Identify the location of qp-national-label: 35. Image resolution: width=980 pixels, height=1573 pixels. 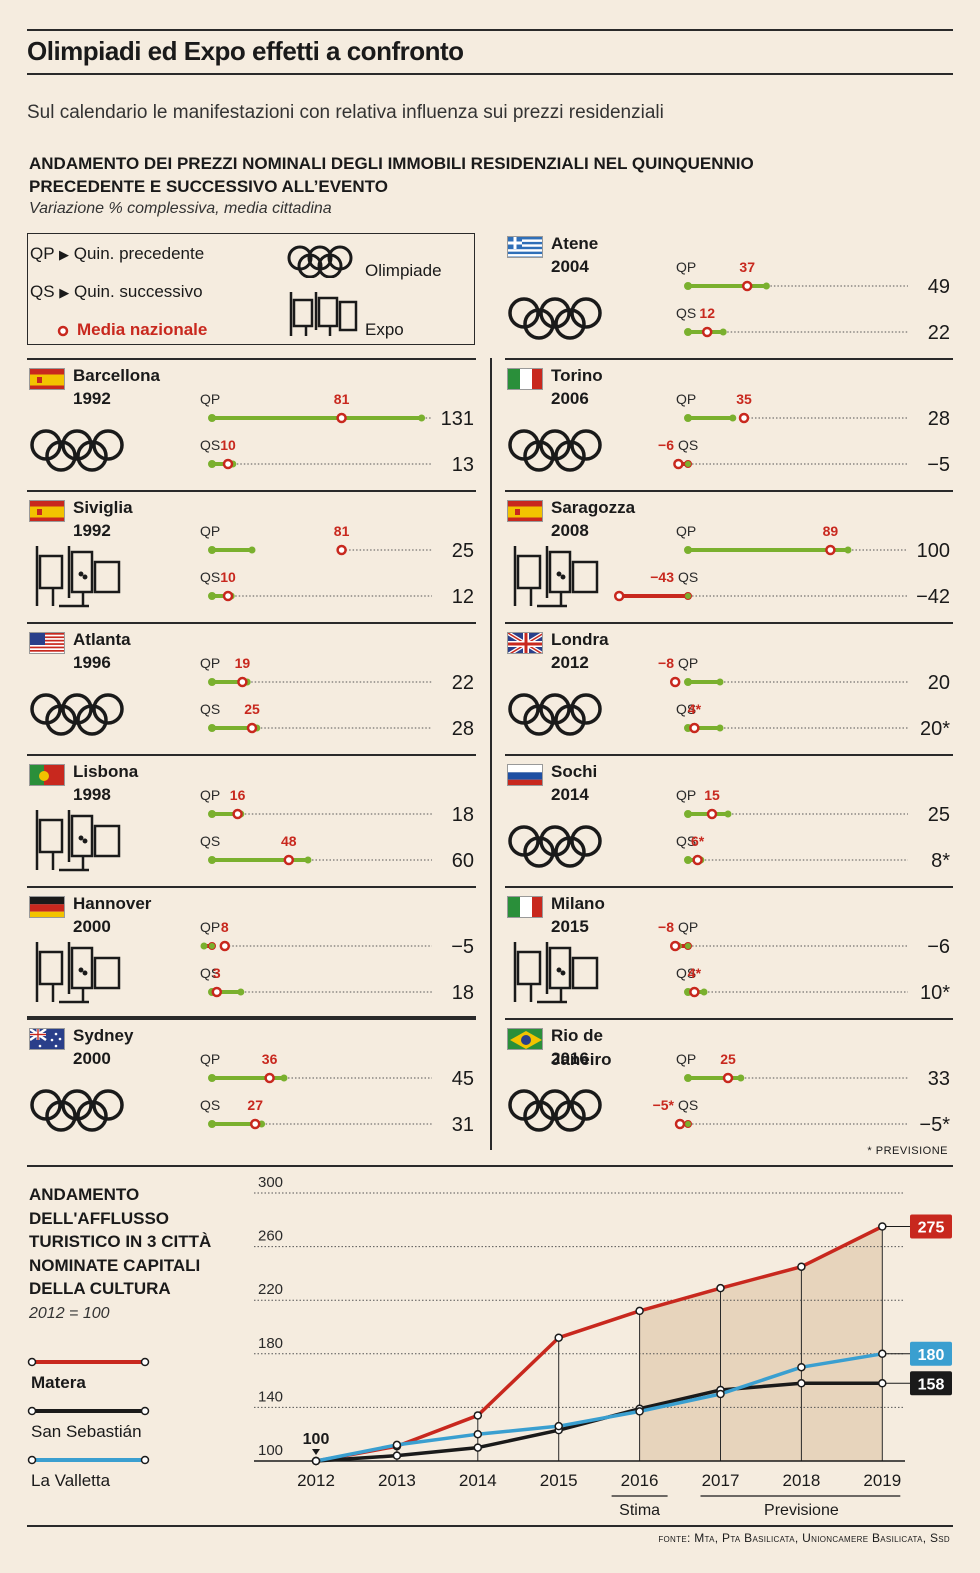
(744, 399).